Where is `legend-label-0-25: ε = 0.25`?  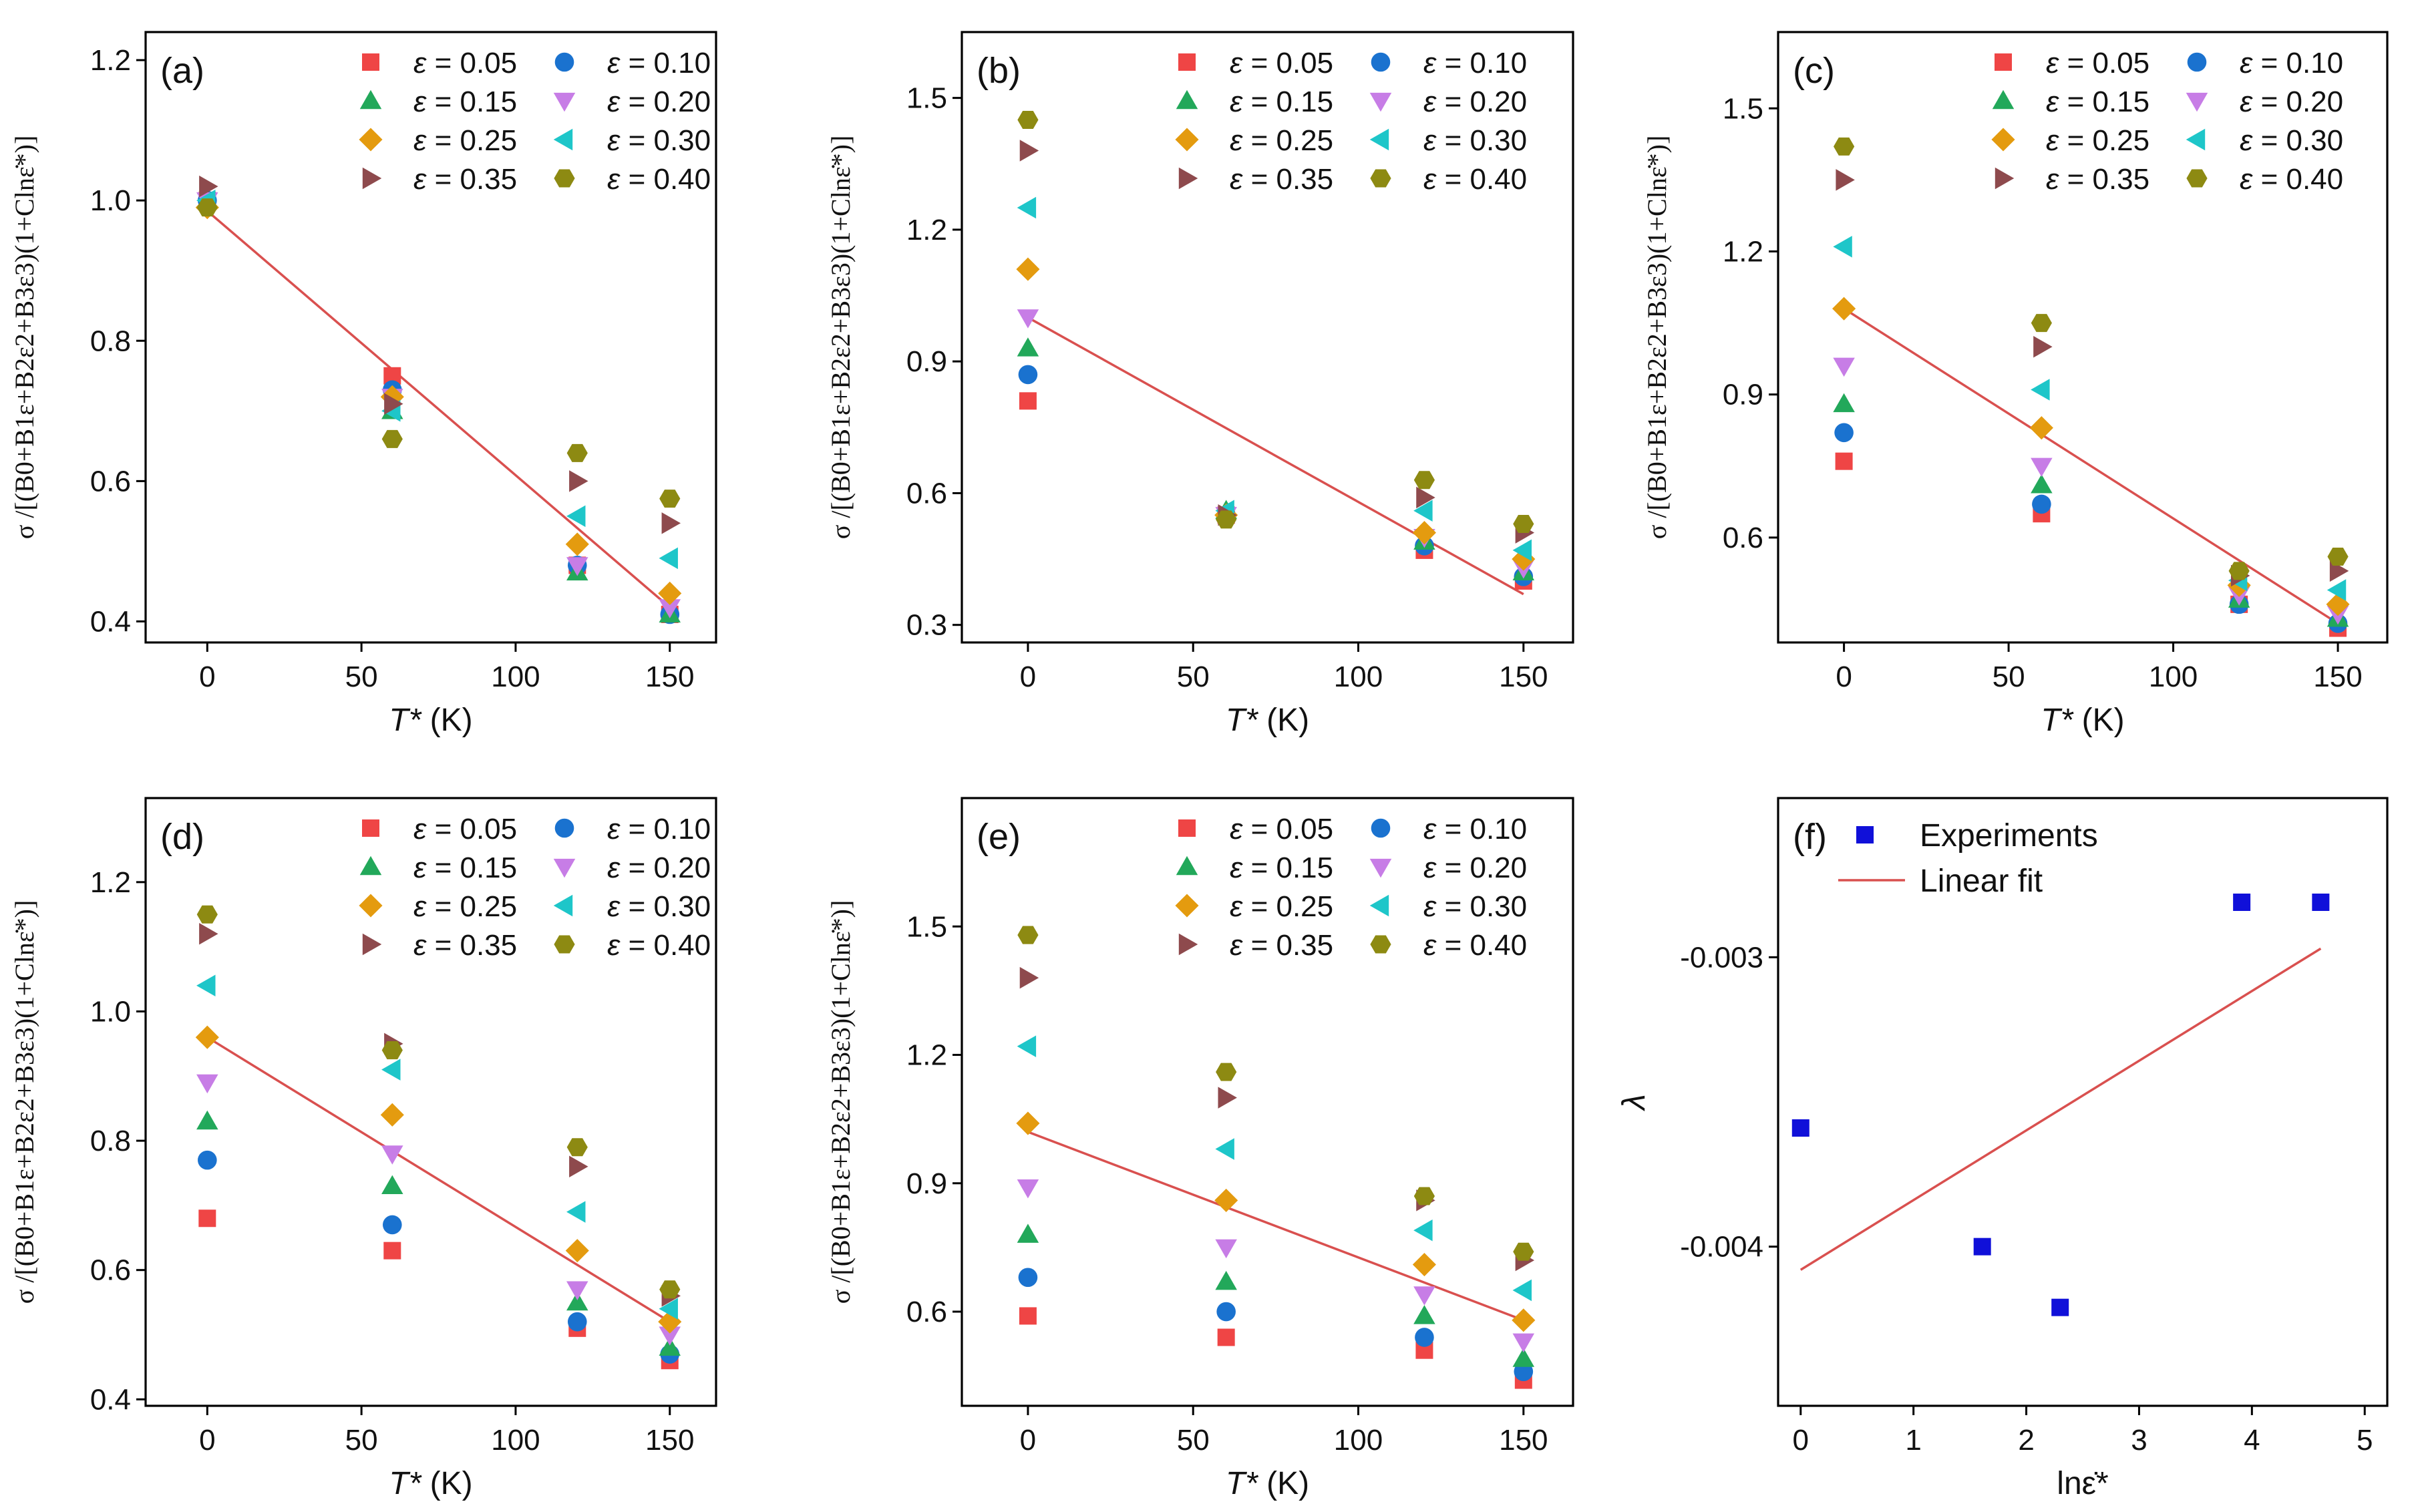
legend-label-0-25: ε = 0.25 is located at coordinates (1281, 906).